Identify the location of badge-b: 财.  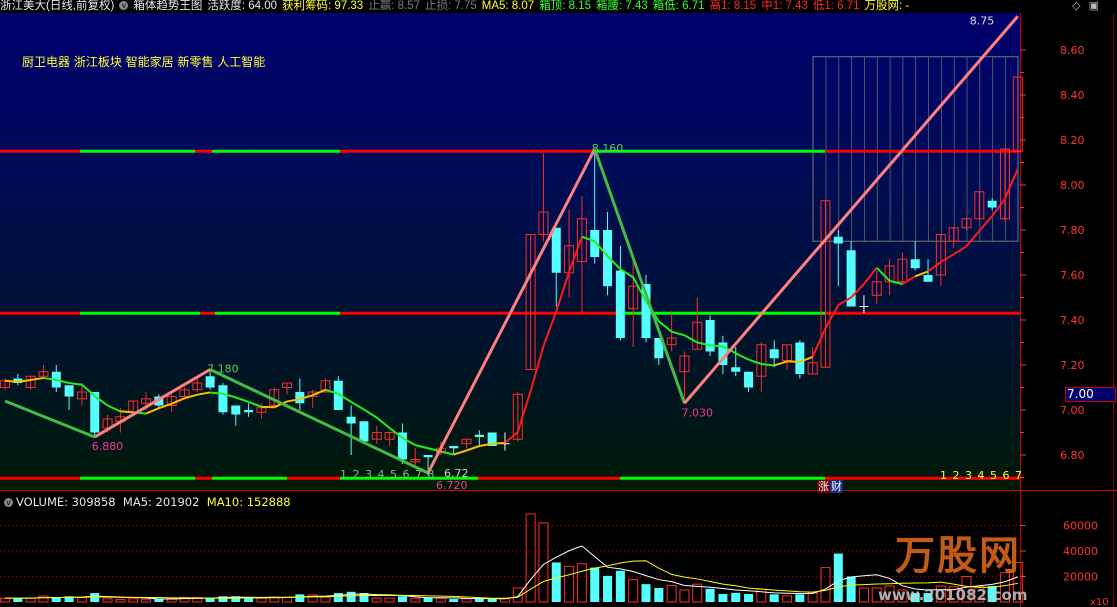
(836, 486).